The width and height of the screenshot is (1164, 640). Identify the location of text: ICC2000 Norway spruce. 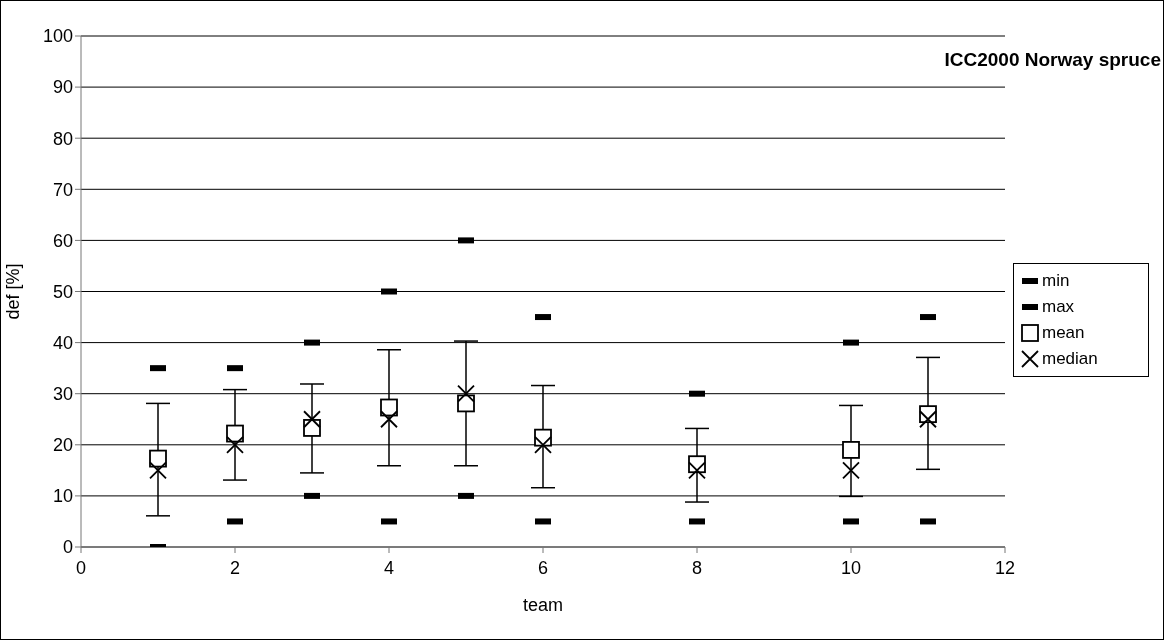
(1052, 60).